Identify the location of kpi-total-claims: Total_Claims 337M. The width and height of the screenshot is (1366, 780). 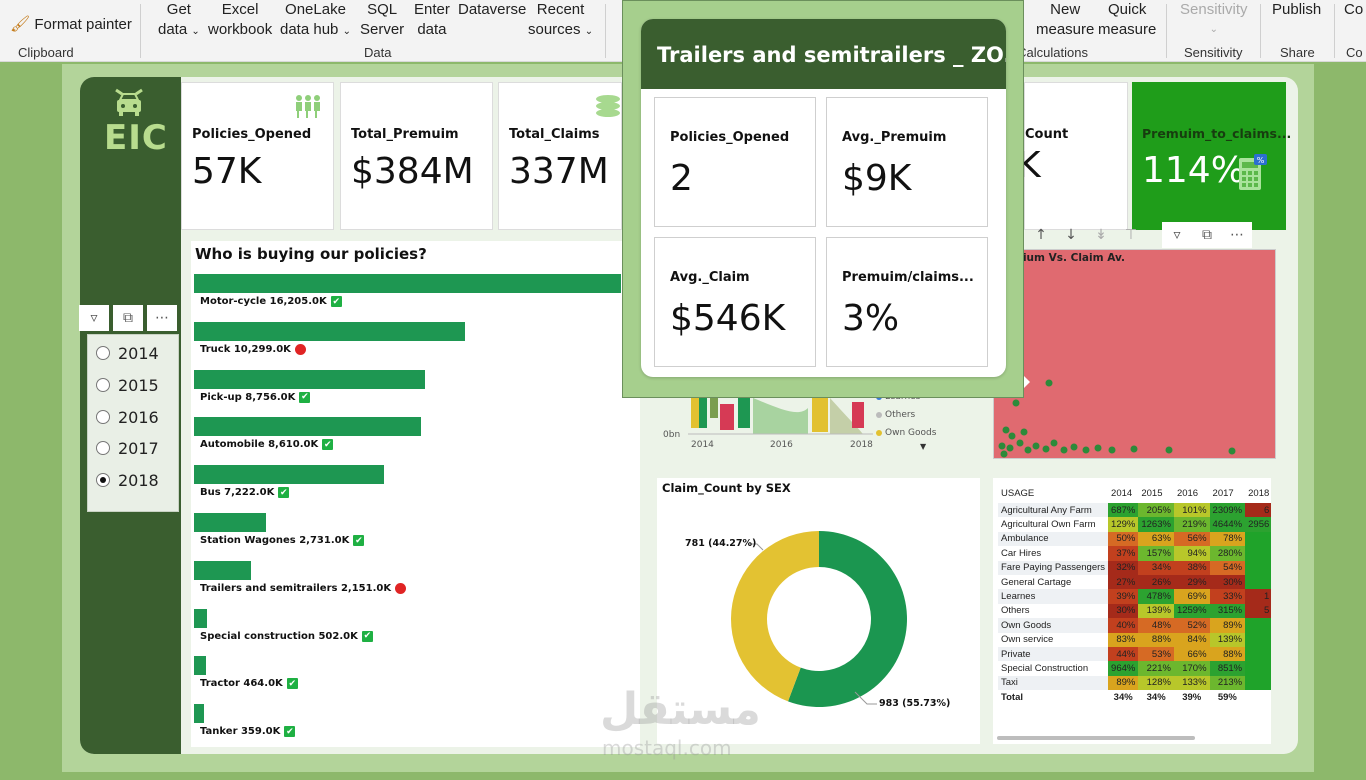
(560, 156).